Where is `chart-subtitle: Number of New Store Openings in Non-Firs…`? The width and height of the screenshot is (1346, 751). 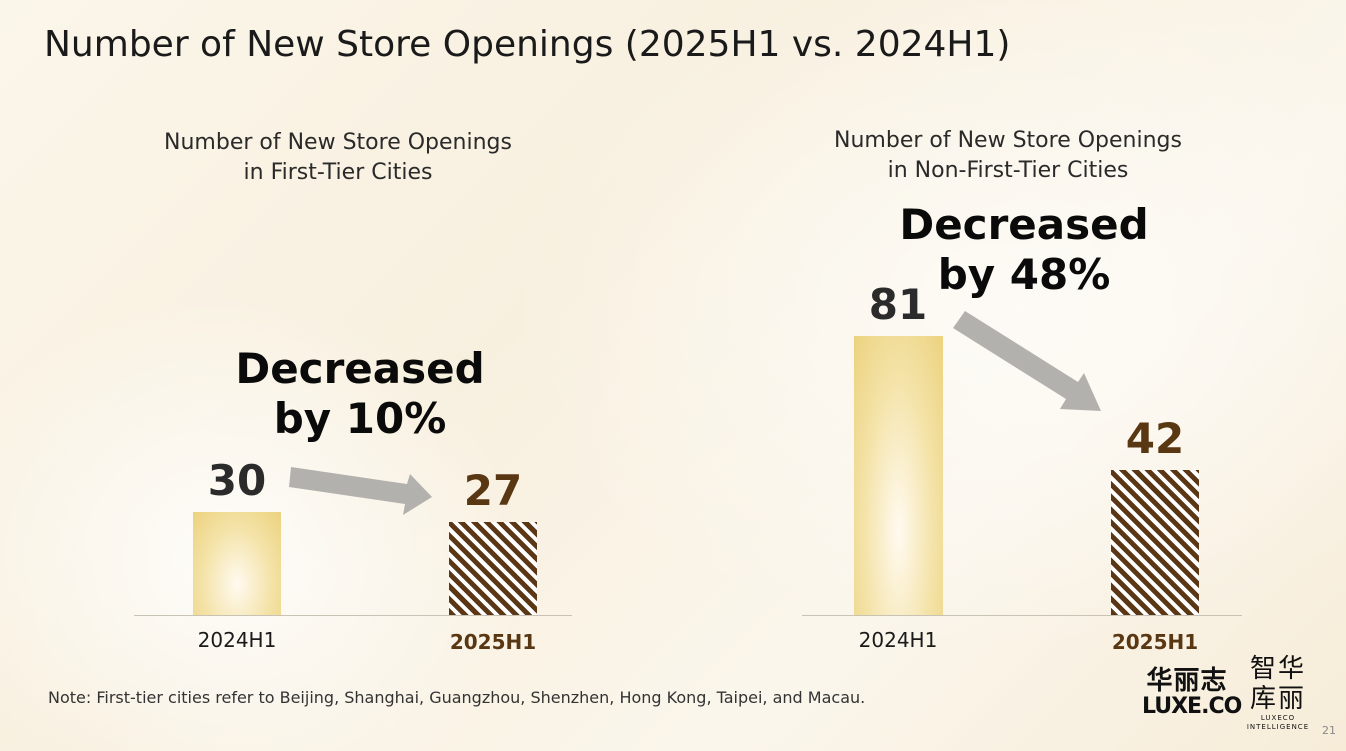
chart-subtitle: Number of New Store Openings in Non-Firs… is located at coordinates (1008, 156).